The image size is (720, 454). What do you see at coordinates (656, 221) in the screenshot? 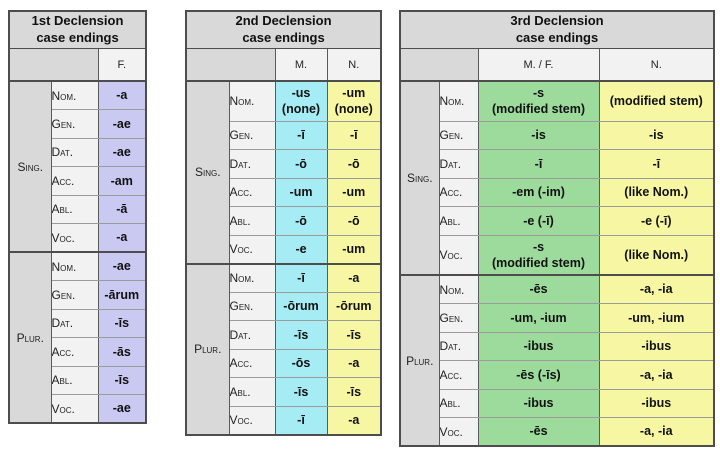
I see `ending-cell: -e (-ī)` at bounding box center [656, 221].